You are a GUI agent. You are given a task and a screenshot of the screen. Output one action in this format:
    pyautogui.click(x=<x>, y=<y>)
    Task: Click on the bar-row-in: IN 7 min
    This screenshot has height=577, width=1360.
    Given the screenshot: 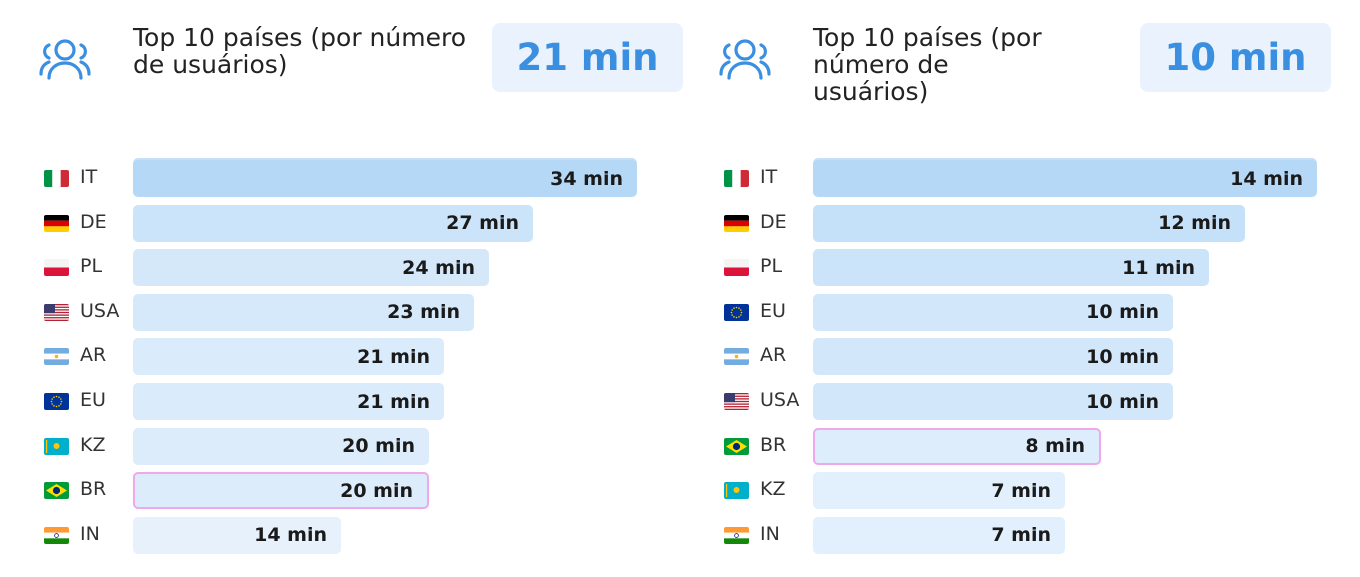 What is the action you would take?
    pyautogui.click(x=1020, y=535)
    